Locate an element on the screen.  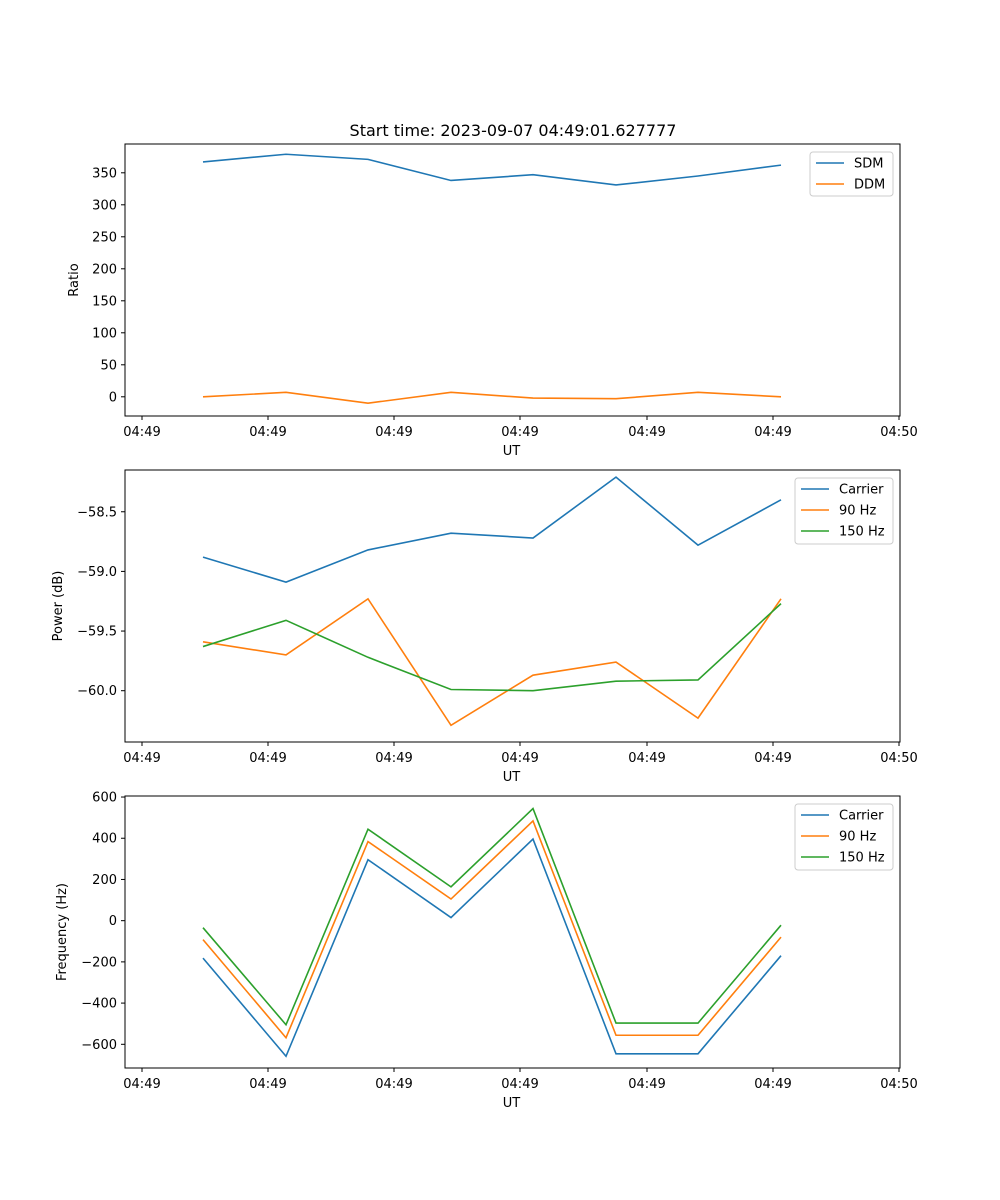
p0-y-tick-label: 200 is located at coordinates (104, 269).